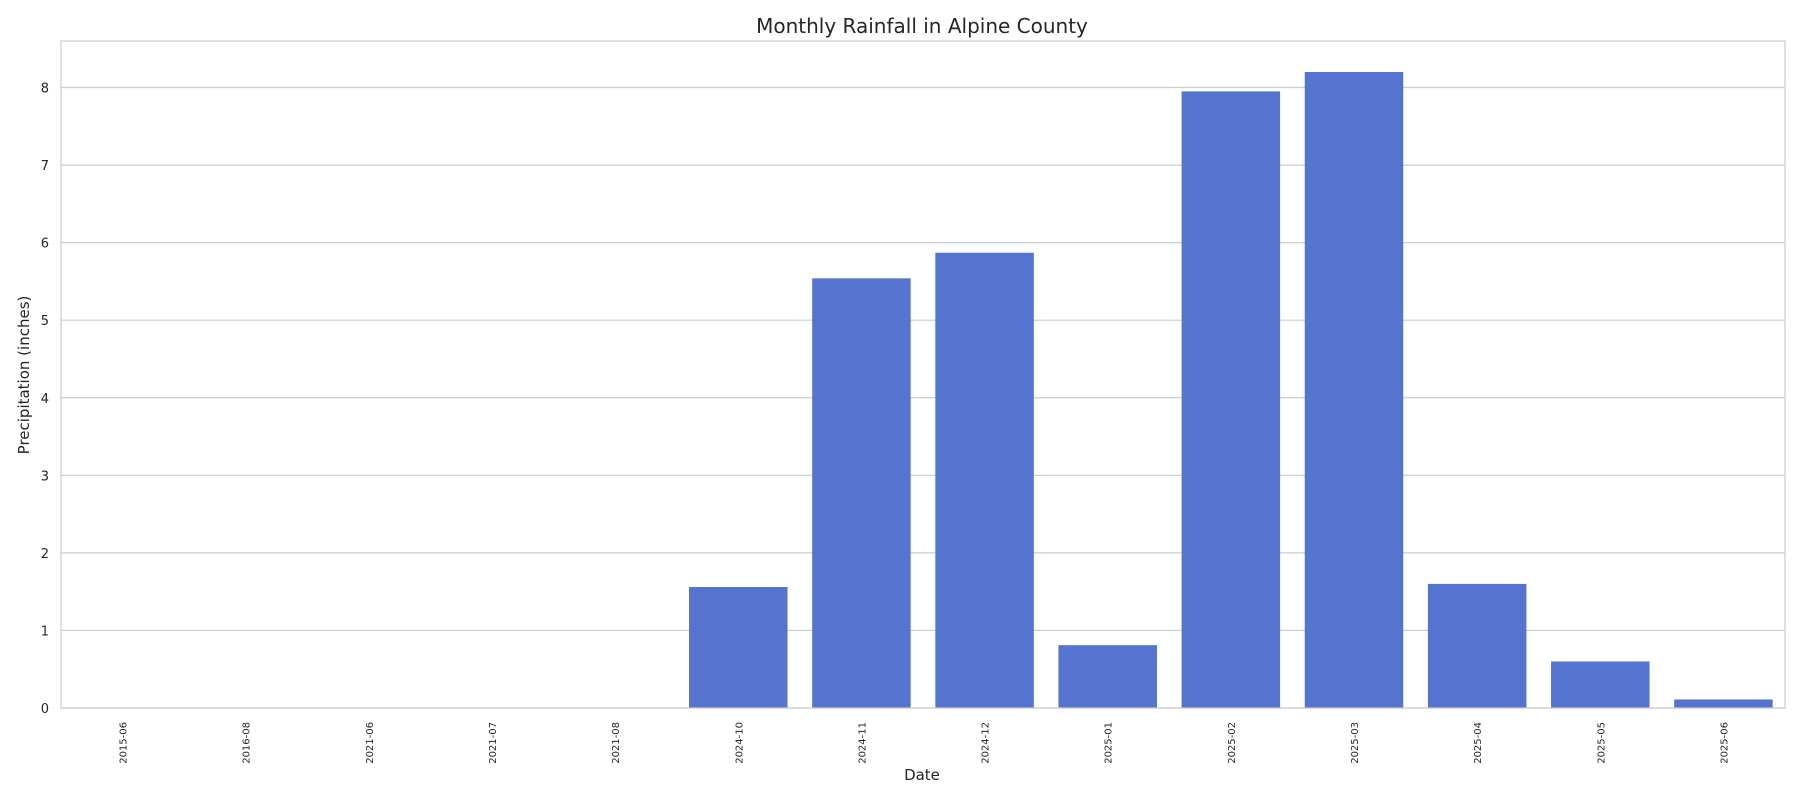 Image resolution: width=1800 pixels, height=800 pixels. What do you see at coordinates (247, 743) in the screenshot?
I see `x-tick-label: 2016-08` at bounding box center [247, 743].